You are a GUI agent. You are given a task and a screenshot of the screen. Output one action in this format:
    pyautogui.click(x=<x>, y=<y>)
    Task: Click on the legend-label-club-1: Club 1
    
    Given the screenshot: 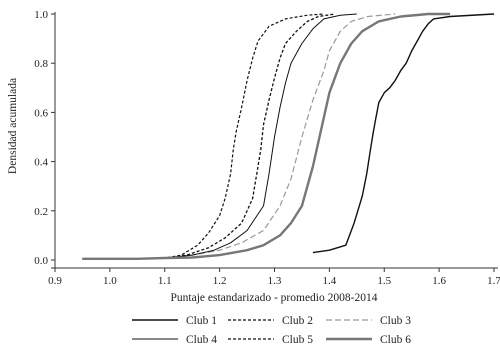 What is the action you would take?
    pyautogui.click(x=201, y=321)
    